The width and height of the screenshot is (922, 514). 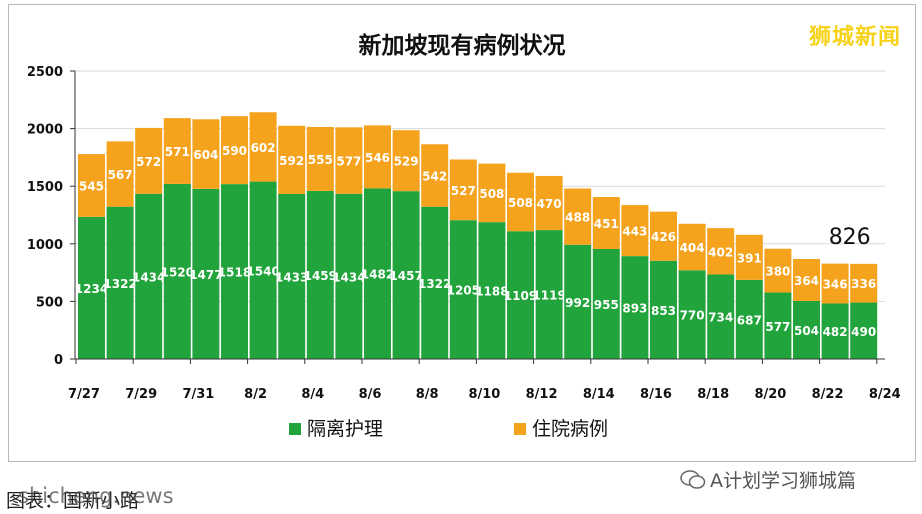 I want to click on source-watermark: shicheng.news, so click(x=96, y=496).